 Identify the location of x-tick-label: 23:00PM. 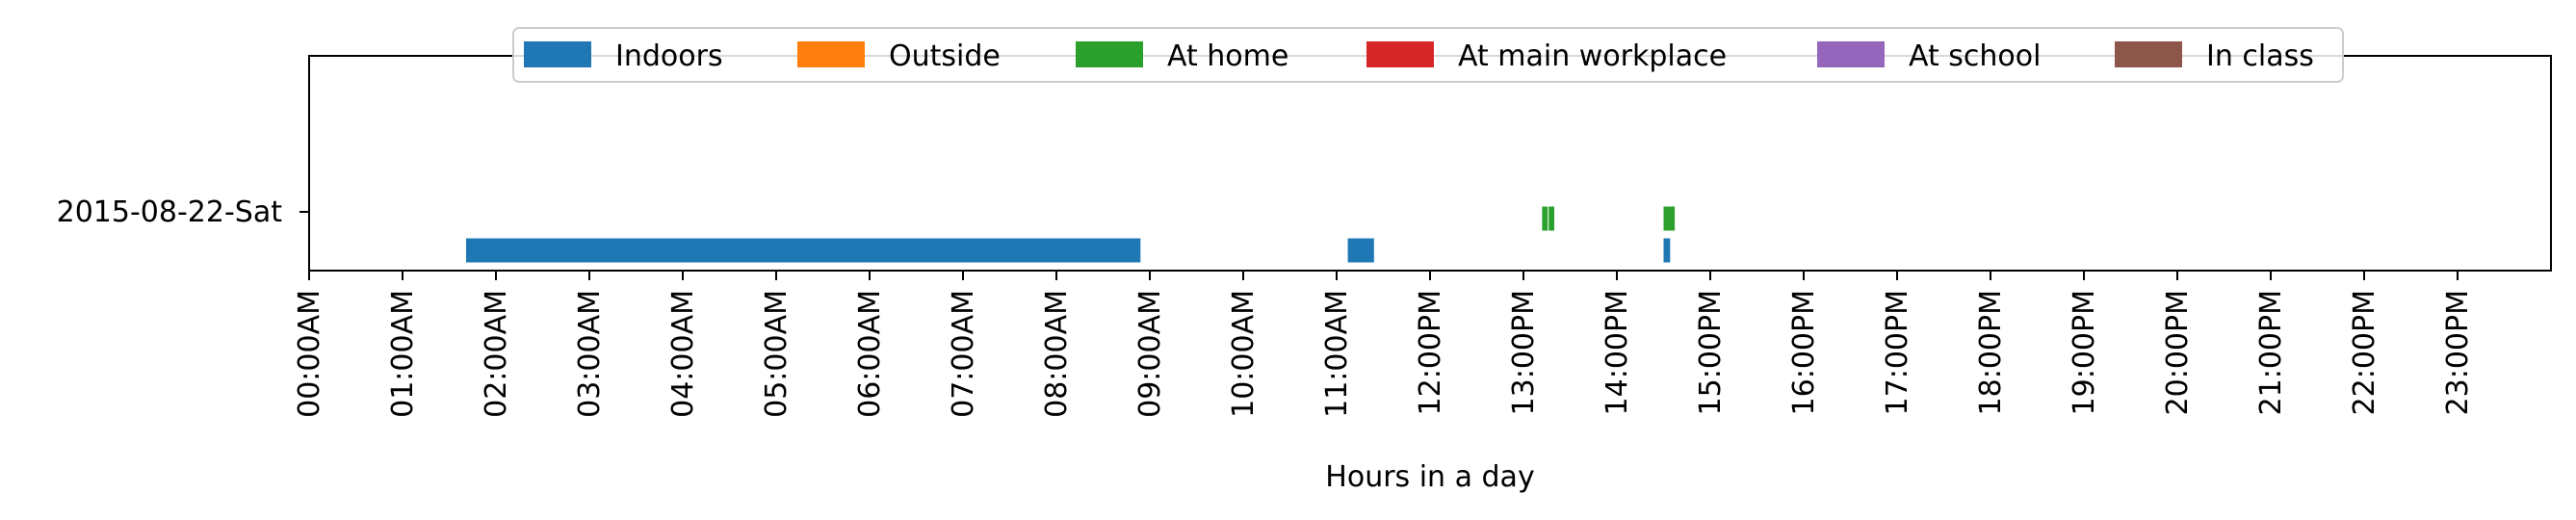
(2458, 352).